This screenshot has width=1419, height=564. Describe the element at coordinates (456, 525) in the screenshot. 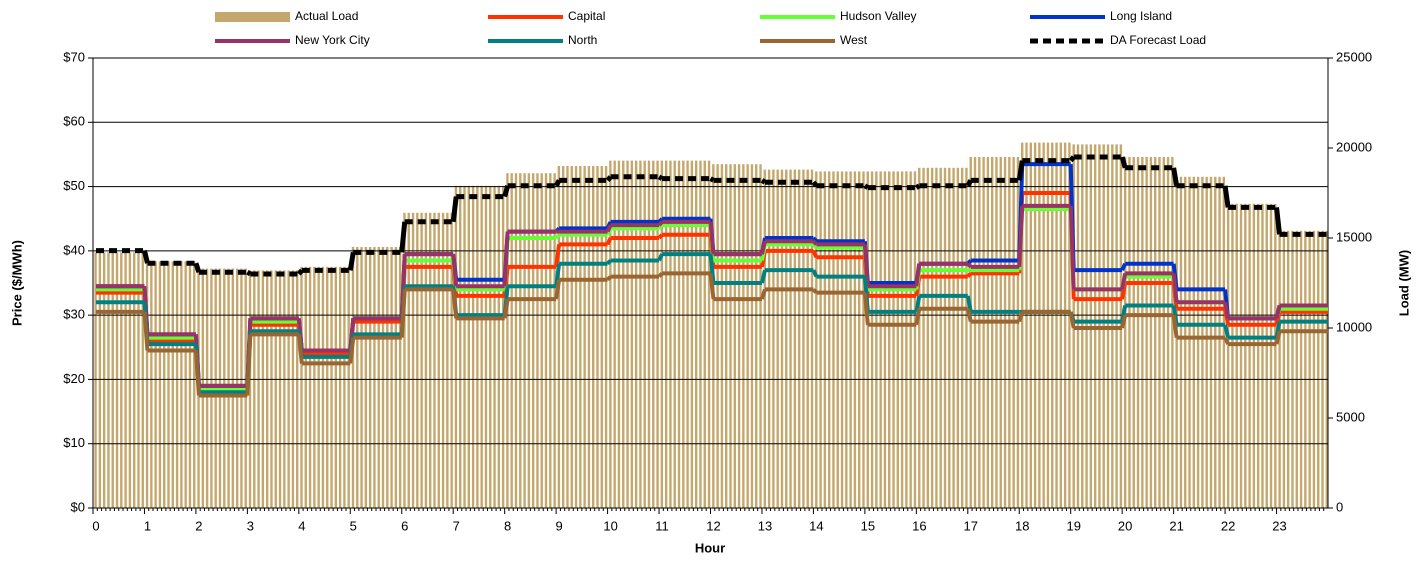

I see `x-tick-label: 7` at that location.